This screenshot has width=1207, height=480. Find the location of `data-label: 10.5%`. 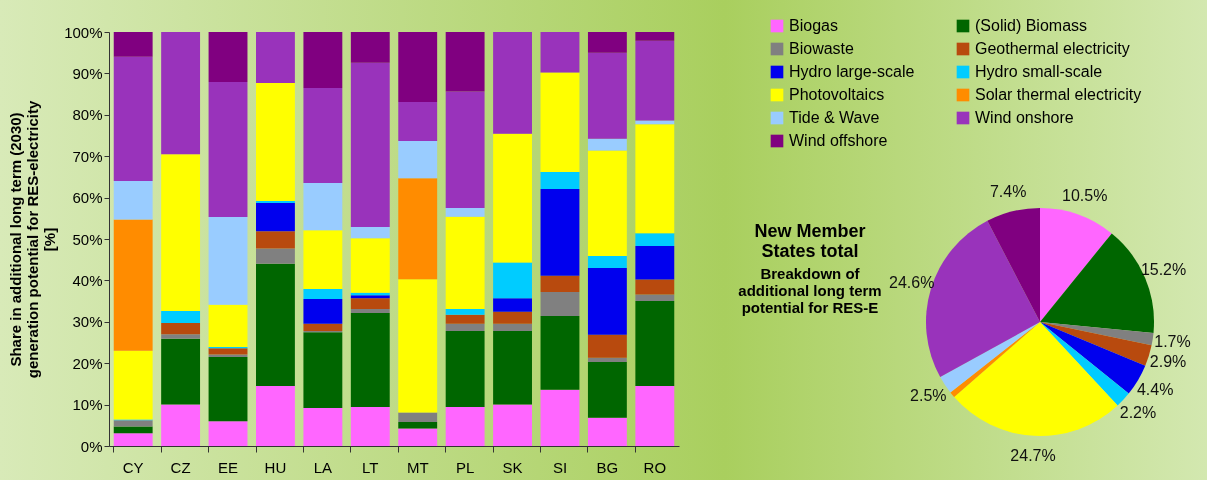

data-label: 10.5% is located at coordinates (1085, 195).